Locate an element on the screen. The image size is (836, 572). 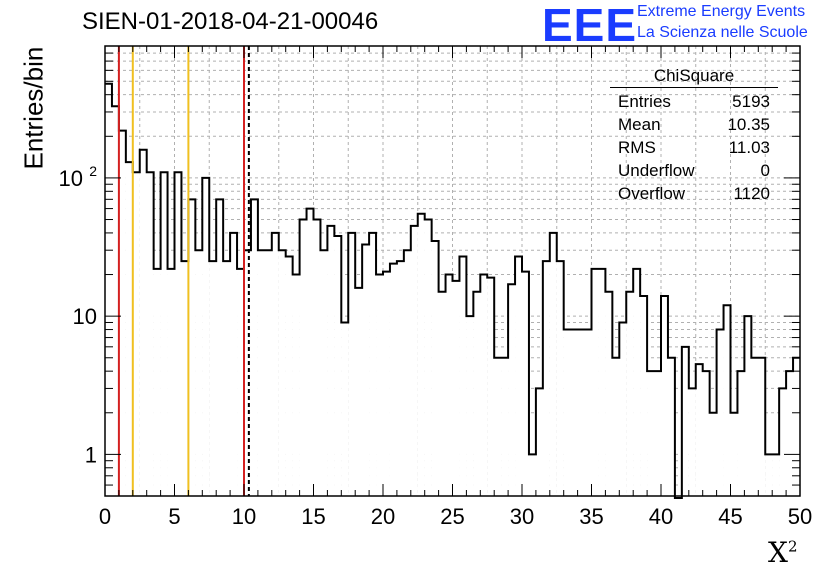
stats-row-overflow: Overflow 1120 is located at coordinates (694, 193).